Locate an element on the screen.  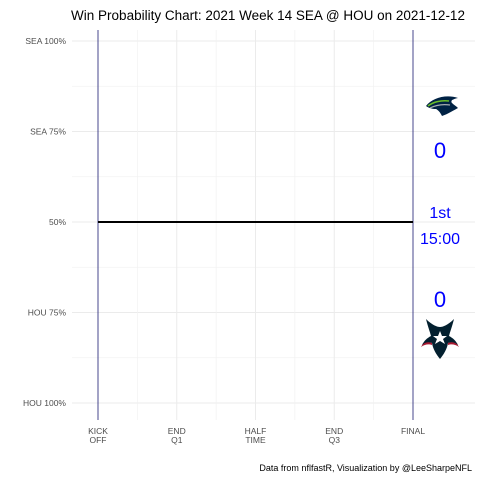
x-tick-label: END Q1 is located at coordinates (177, 435).